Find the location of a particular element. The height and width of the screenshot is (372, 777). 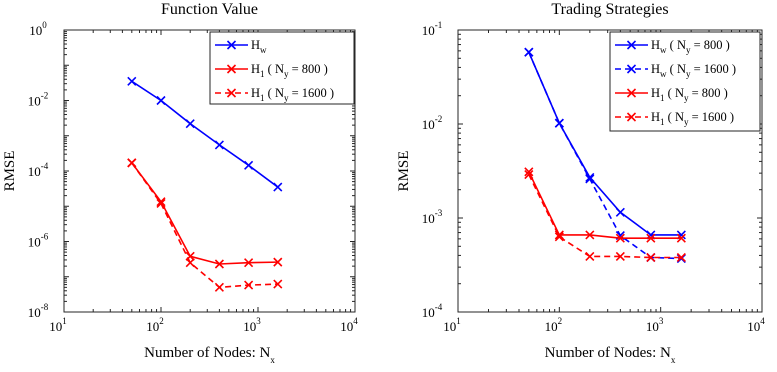

legend-entry-label: Hw ( Ny = 1600 ) is located at coordinates (693, 70).